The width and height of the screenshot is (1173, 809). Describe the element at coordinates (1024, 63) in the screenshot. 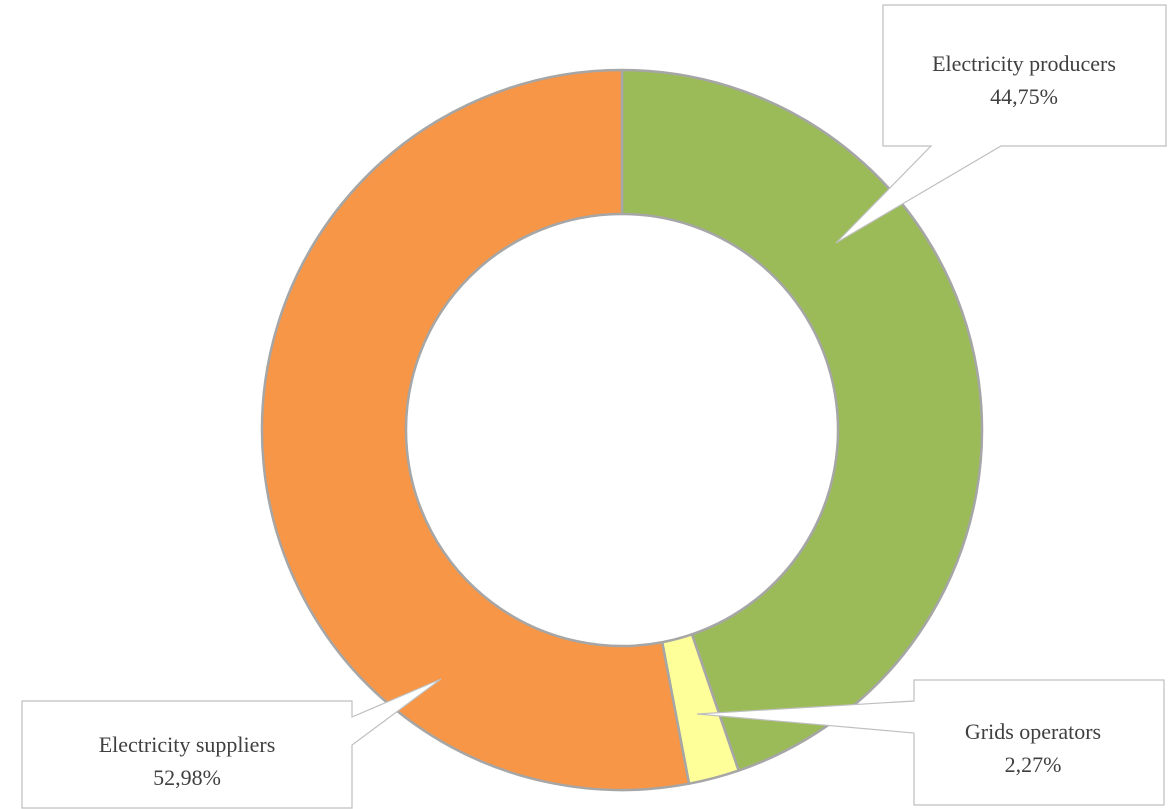

I see `label-electricity-producers: Electricity producers` at that location.